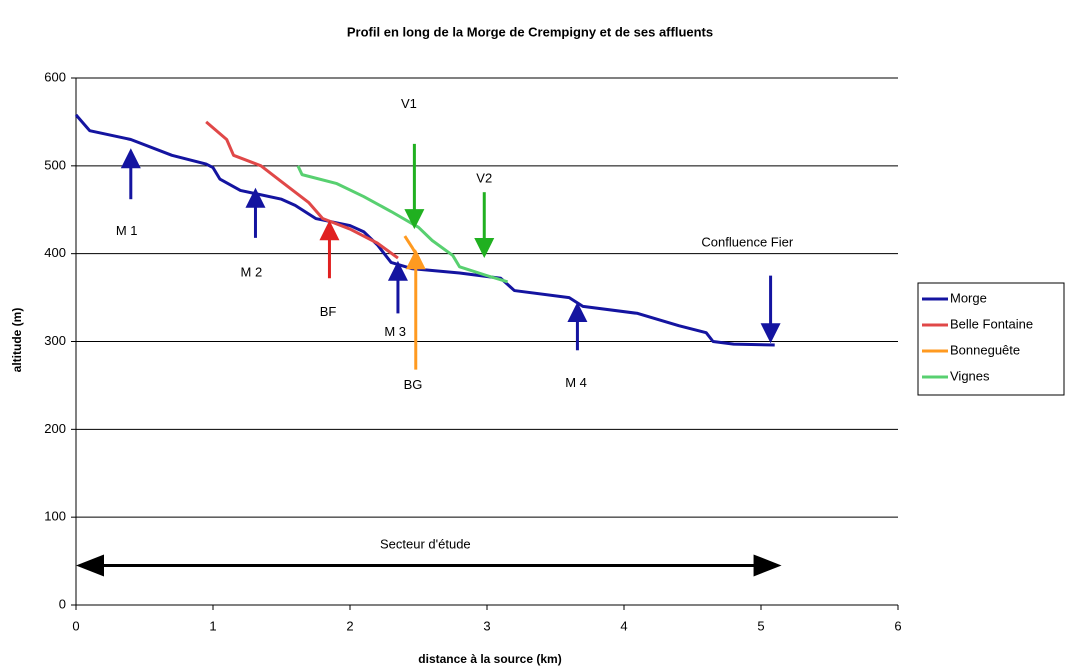 Image resolution: width=1066 pixels, height=670 pixels. I want to click on annotation-label: M 2, so click(252, 271).